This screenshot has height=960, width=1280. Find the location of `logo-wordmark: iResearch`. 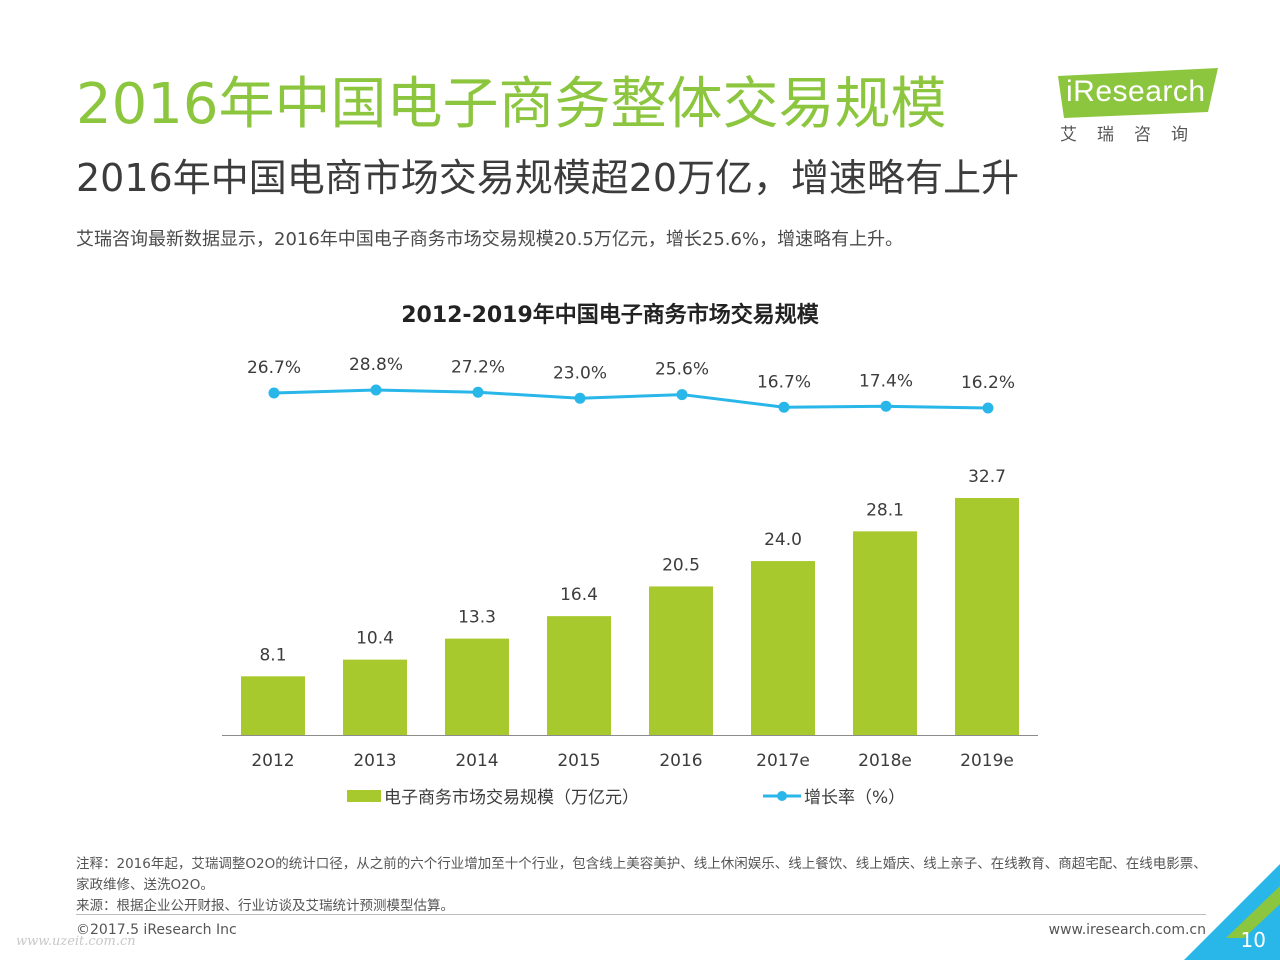

logo-wordmark: iResearch is located at coordinates (1136, 91).